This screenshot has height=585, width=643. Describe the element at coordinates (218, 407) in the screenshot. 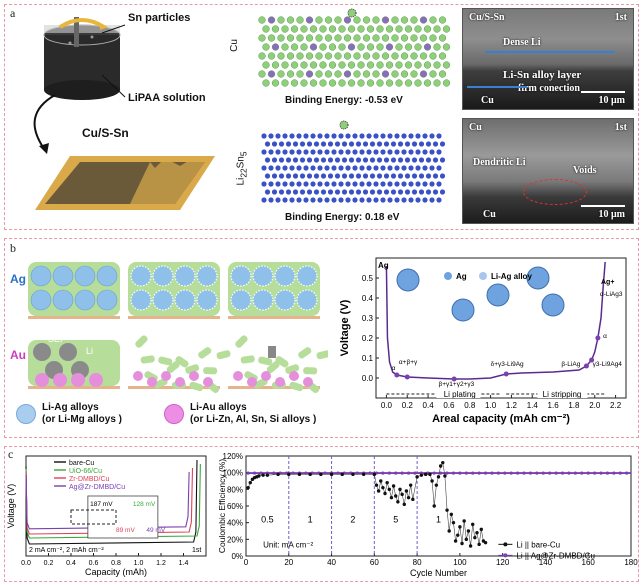

I see `legend-au-text: Li-Au alloys` at that location.